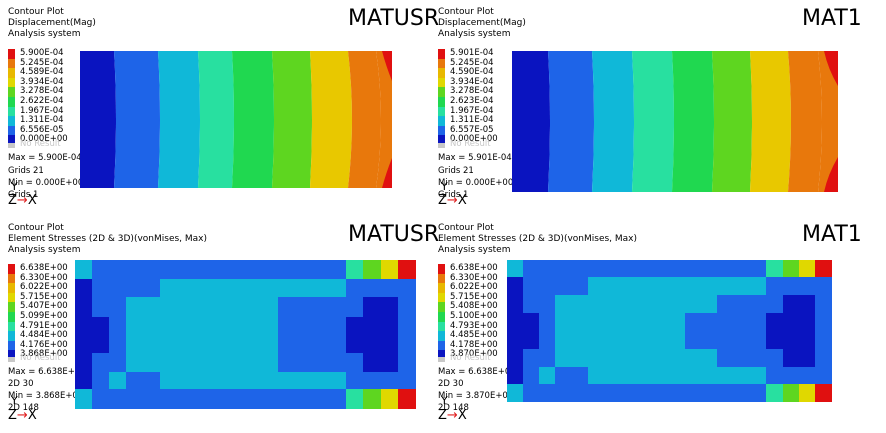  What do you see at coordinates (42, 91) in the screenshot?
I see `legend-value: 3.278E-04` at bounding box center [42, 91].